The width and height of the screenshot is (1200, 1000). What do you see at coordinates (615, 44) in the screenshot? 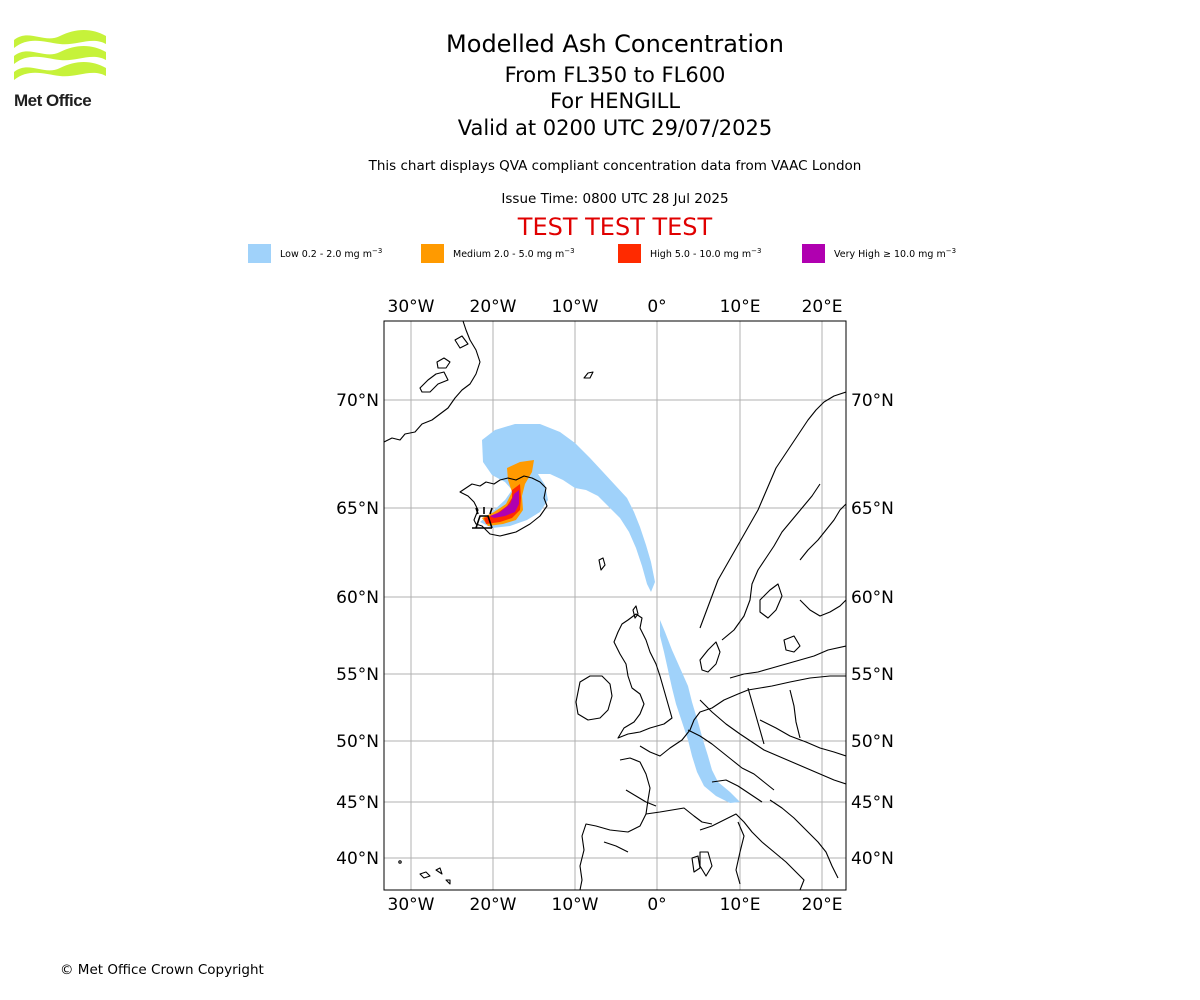
I see `chart-title: Modelled Ash Concentration` at bounding box center [615, 44].